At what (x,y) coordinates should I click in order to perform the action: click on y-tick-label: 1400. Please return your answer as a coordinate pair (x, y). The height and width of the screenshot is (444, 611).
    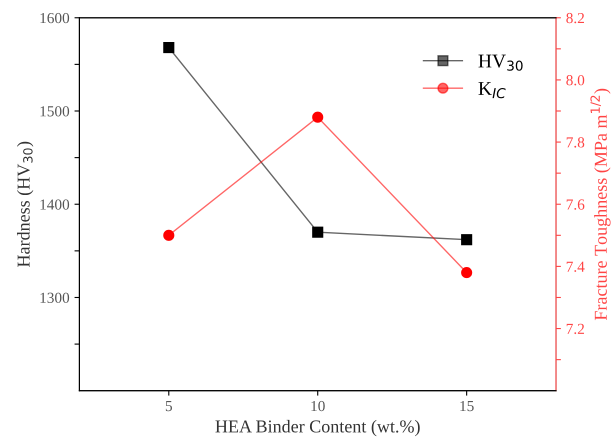
    Looking at the image, I should click on (55, 204).